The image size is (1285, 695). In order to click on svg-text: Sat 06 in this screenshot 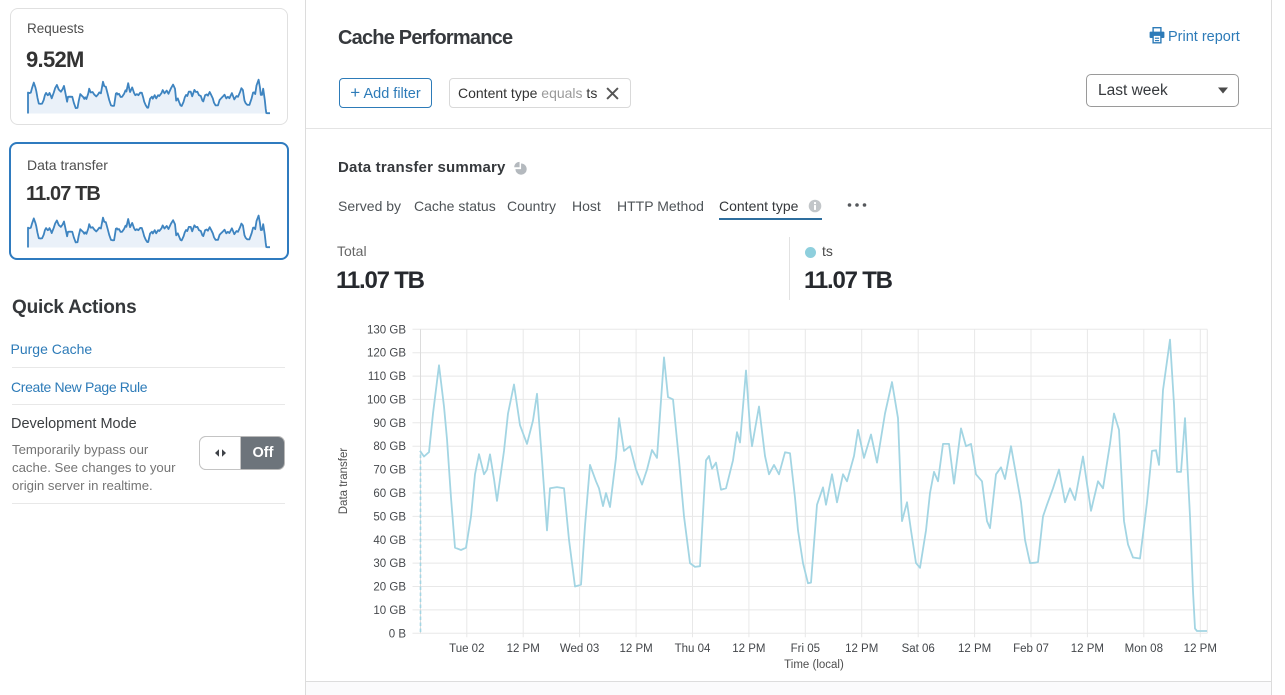, I will do `click(918, 649)`.